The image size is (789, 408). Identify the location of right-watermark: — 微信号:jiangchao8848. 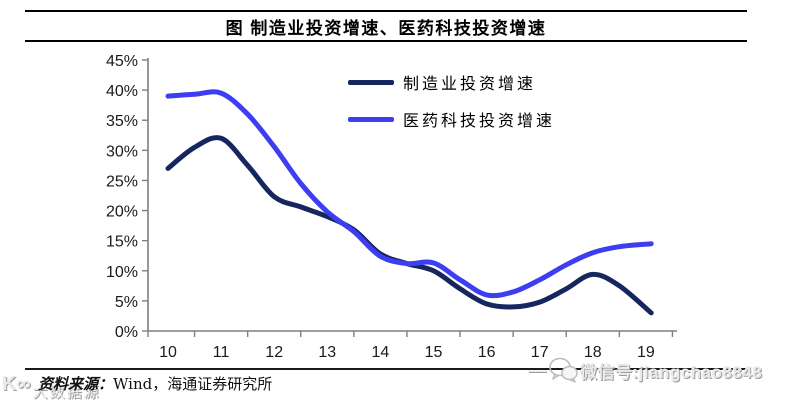
(645, 370).